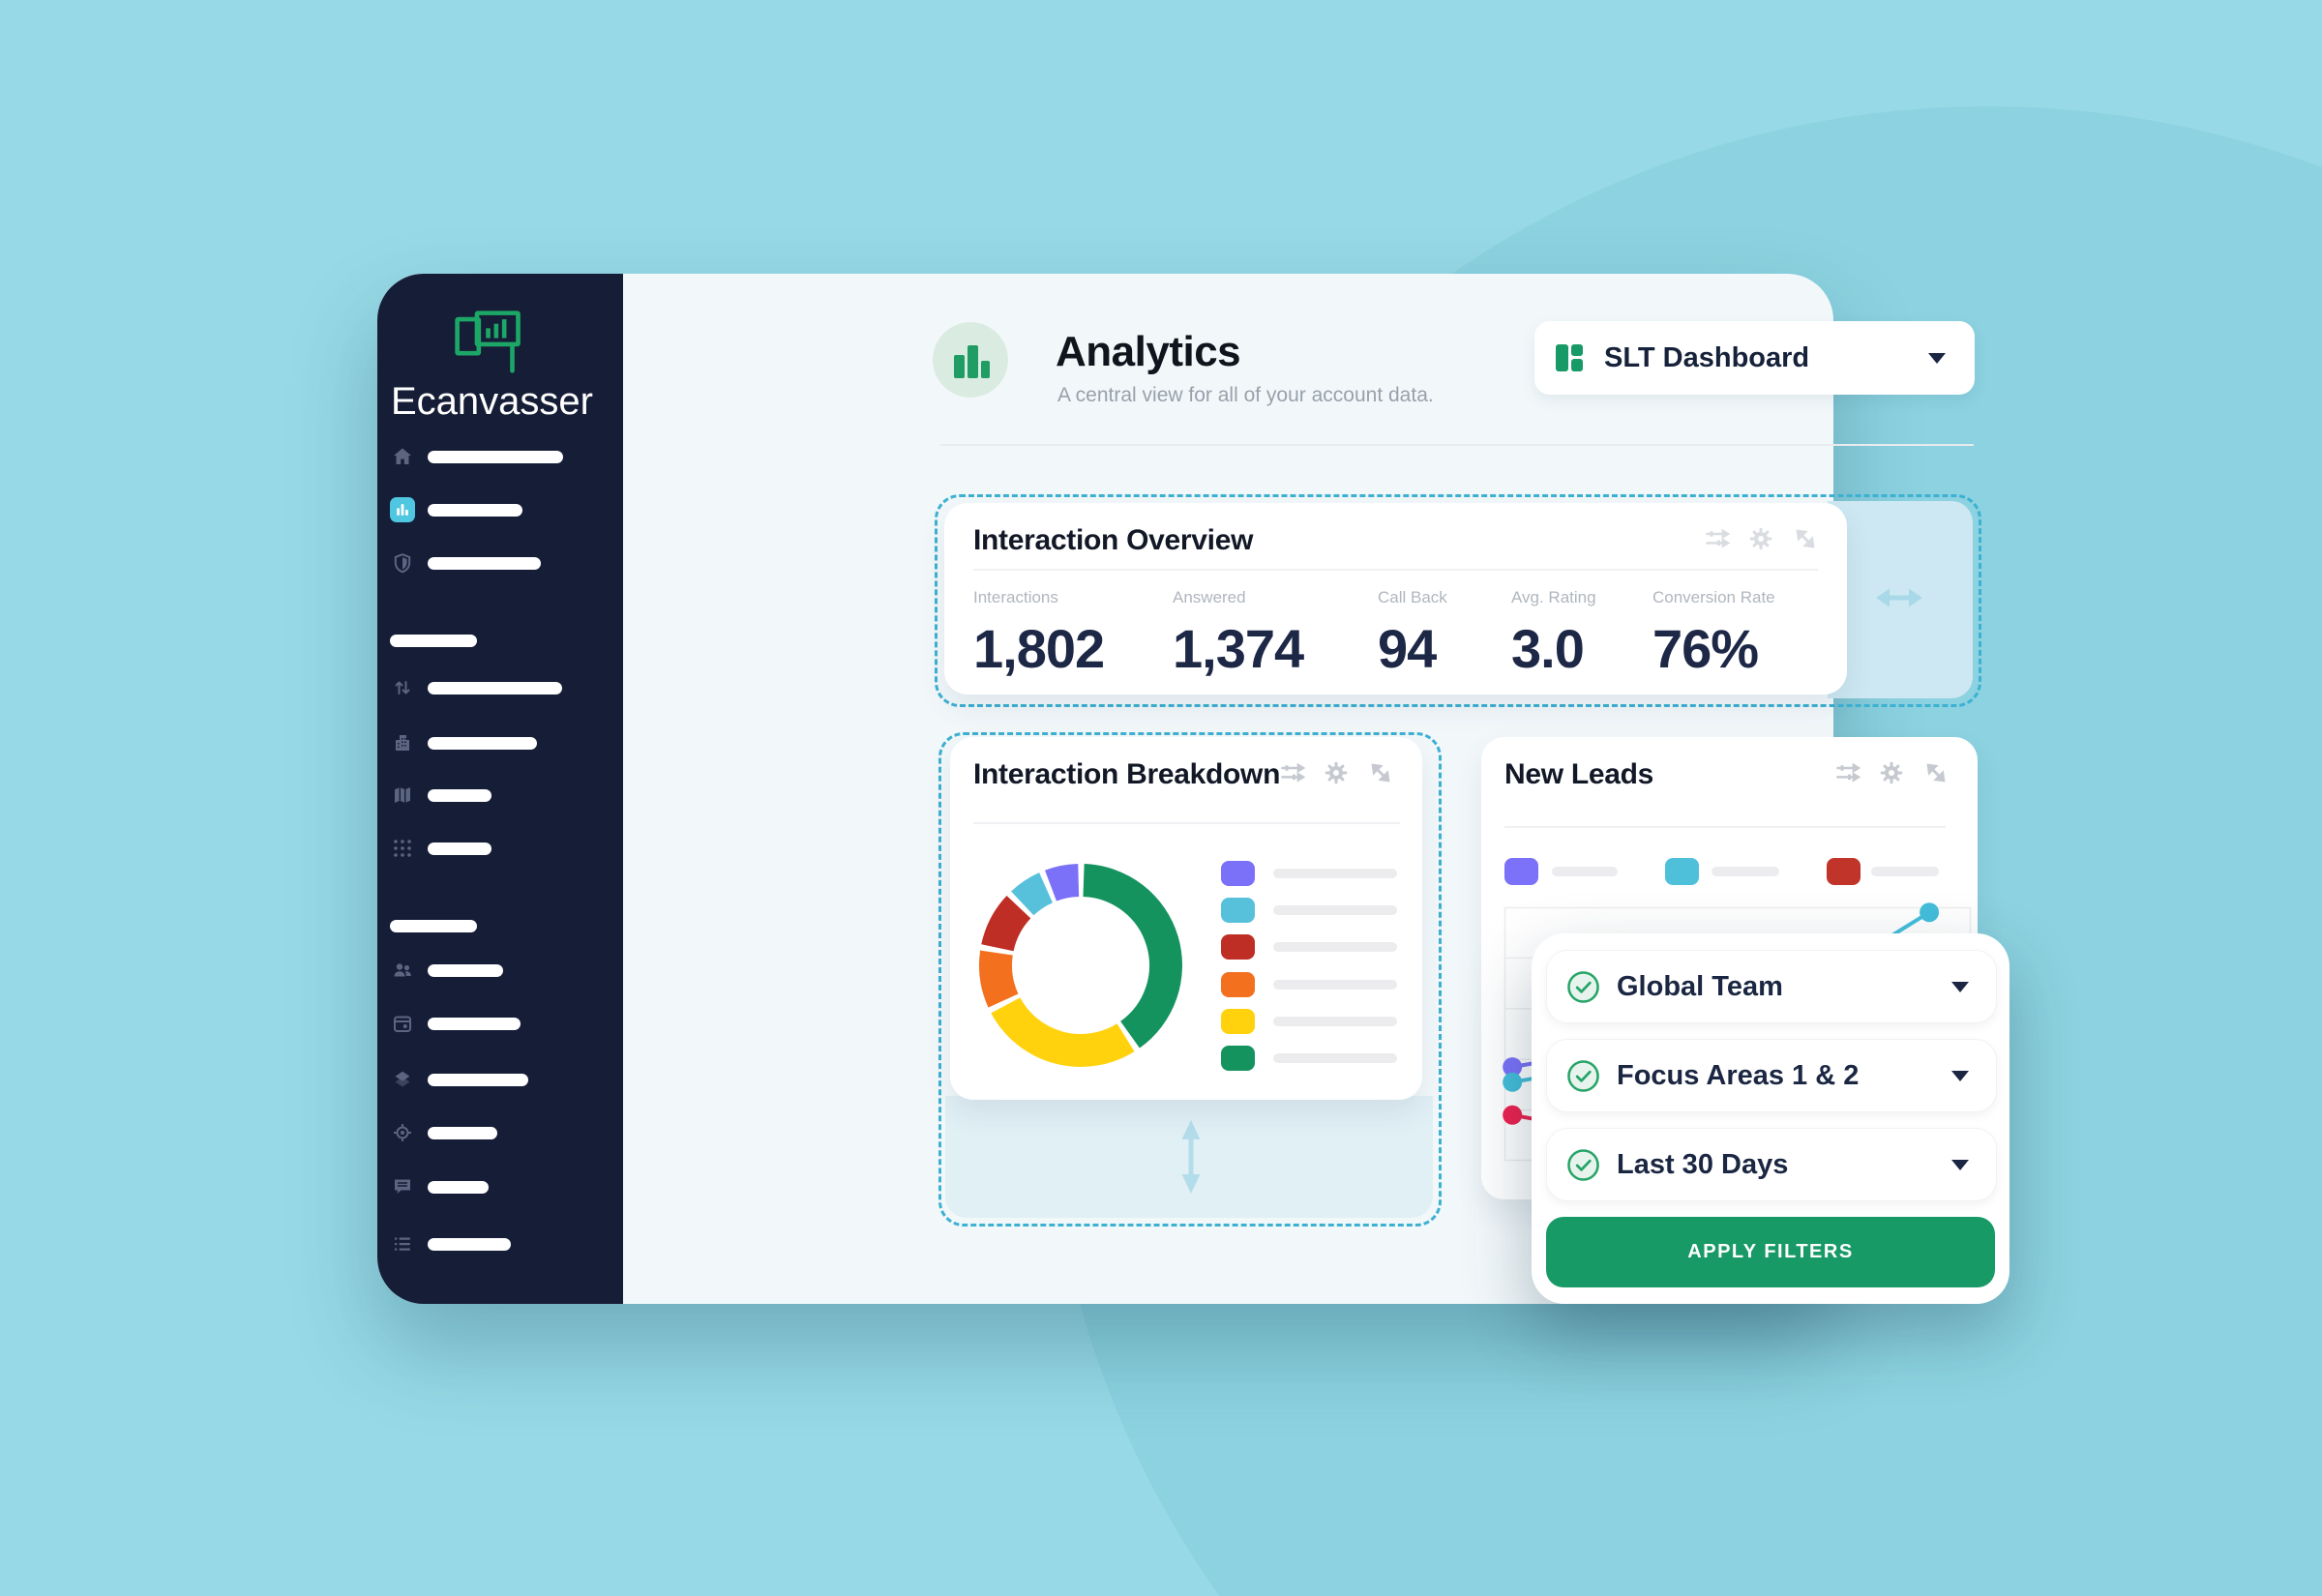  What do you see at coordinates (1548, 648) in the screenshot?
I see `stat-value: 3.0` at bounding box center [1548, 648].